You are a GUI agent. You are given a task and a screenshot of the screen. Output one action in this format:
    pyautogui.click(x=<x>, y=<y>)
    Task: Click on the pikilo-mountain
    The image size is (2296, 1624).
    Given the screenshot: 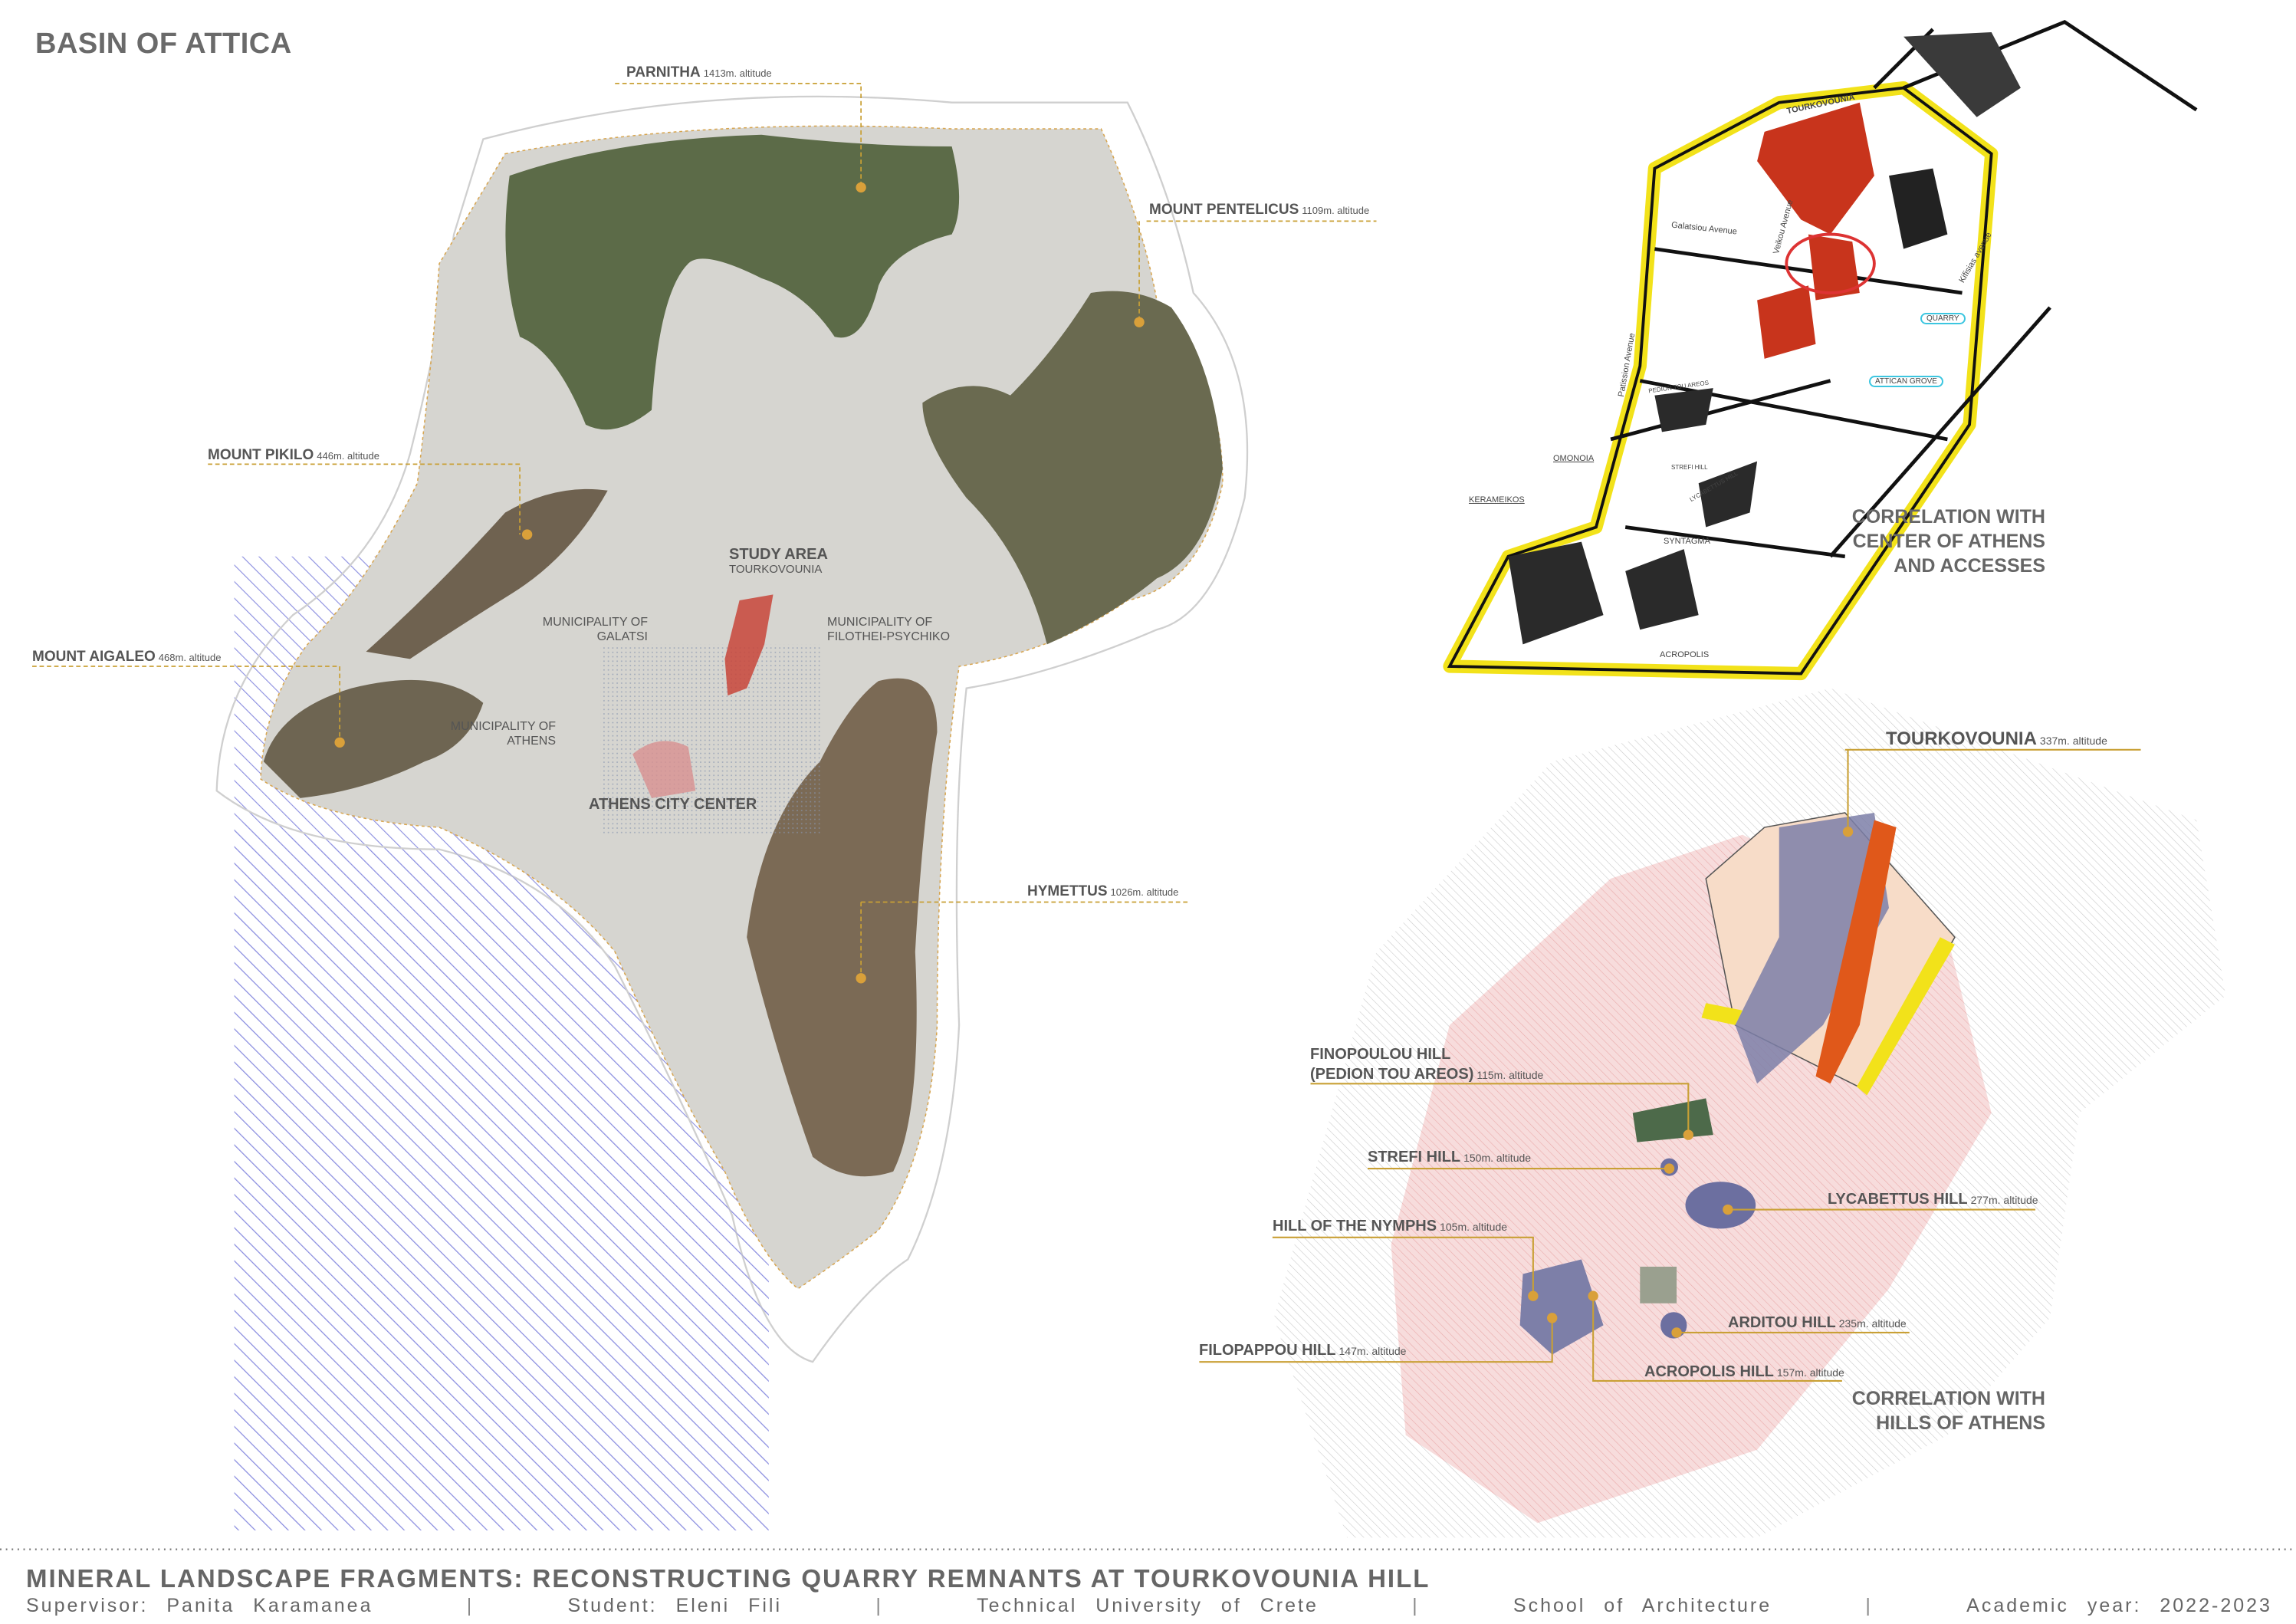 What is the action you would take?
    pyautogui.click(x=487, y=573)
    